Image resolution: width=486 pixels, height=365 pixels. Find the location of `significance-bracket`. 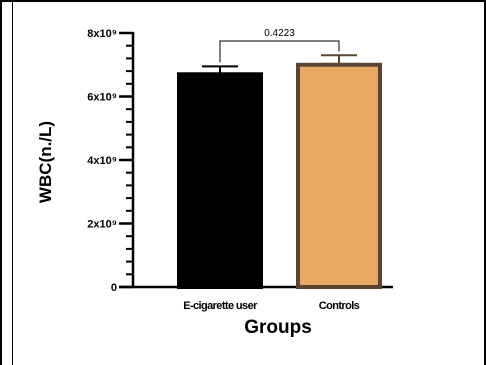

significance-bracket is located at coordinates (279, 51).